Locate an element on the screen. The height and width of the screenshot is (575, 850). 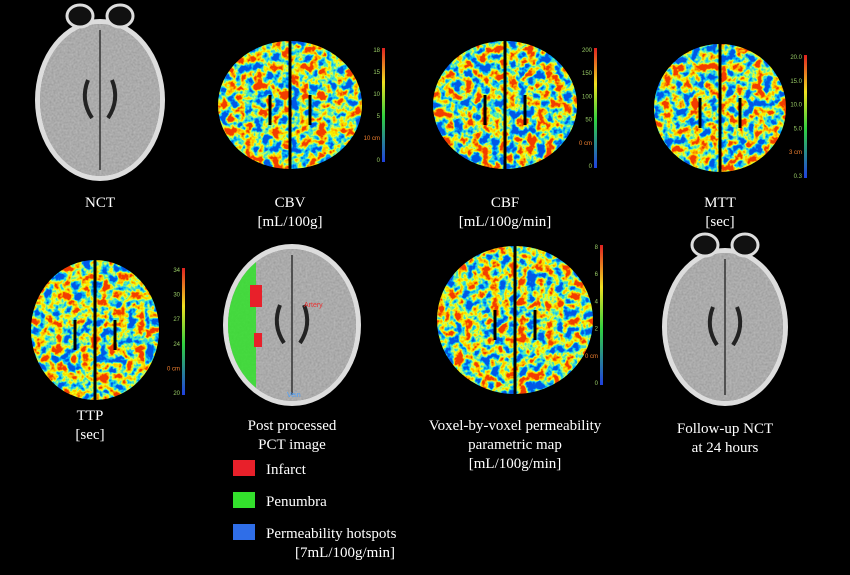
annotation: Vein is located at coordinates (294, 395).